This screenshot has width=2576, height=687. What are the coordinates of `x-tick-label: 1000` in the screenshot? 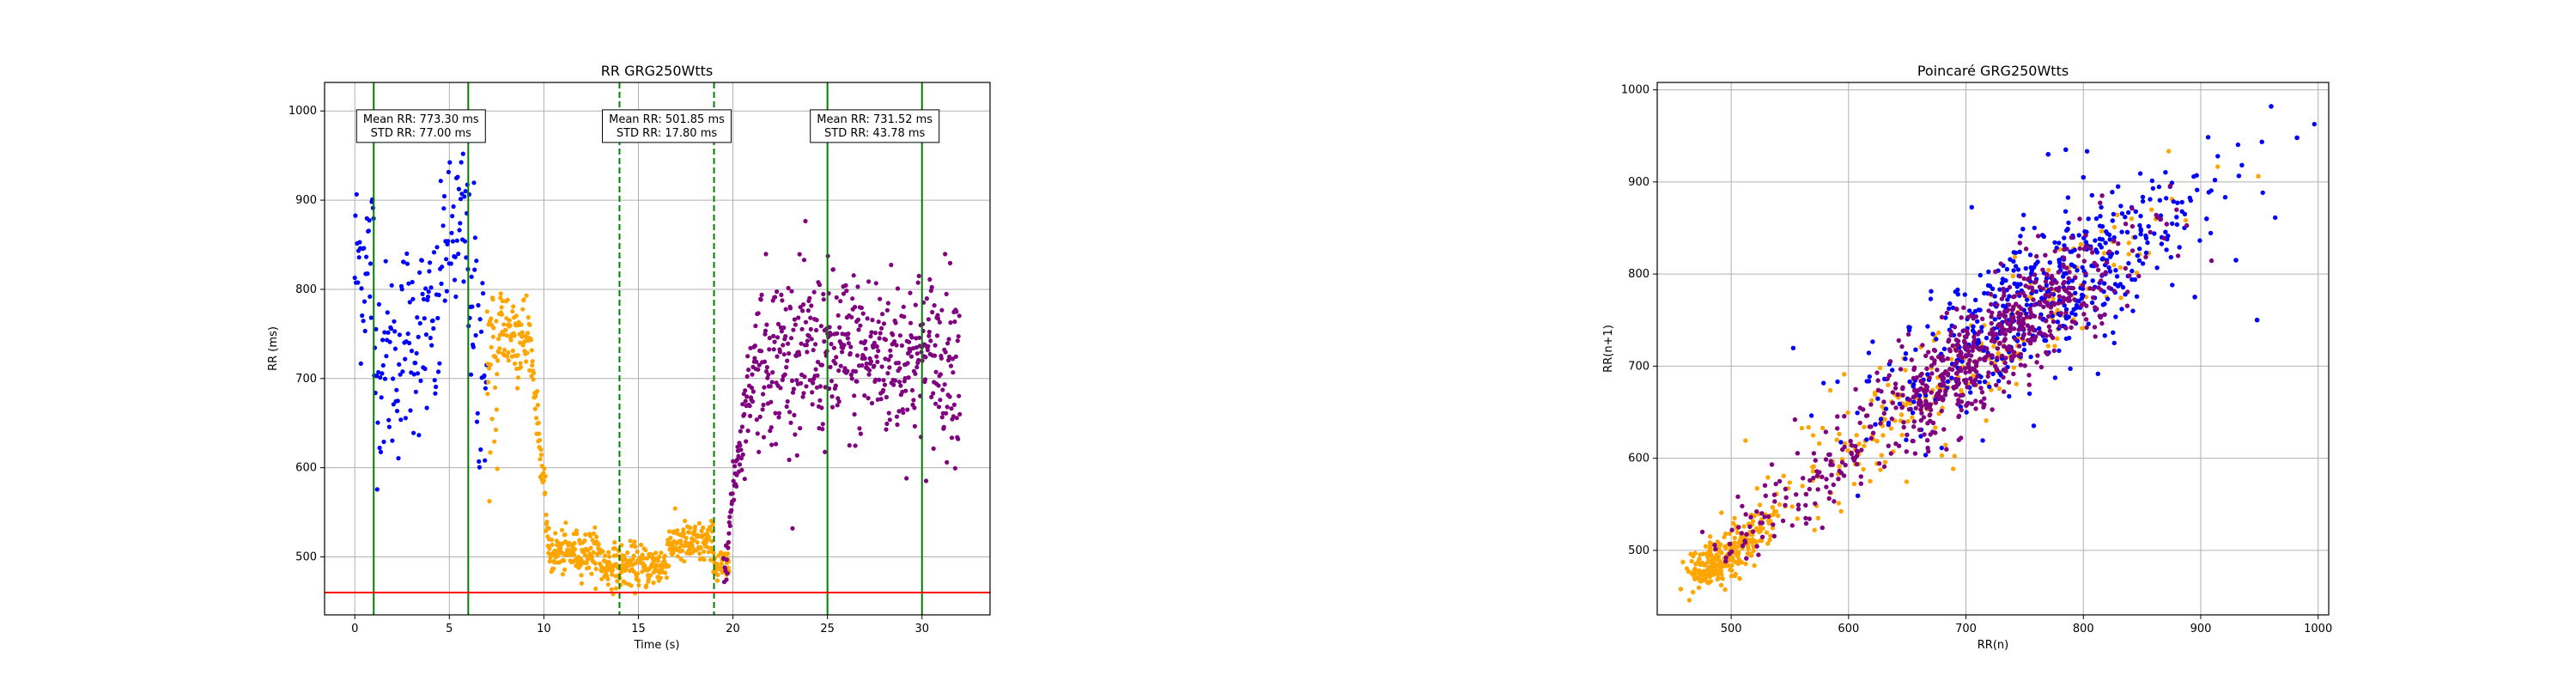 It's located at (2318, 629).